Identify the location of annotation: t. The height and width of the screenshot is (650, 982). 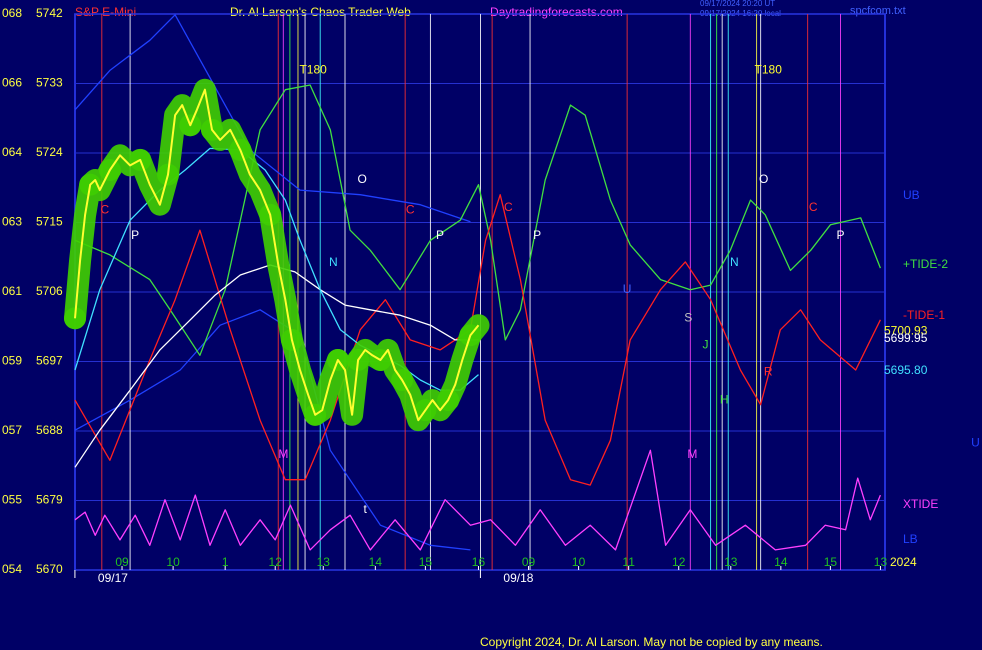
(366, 509).